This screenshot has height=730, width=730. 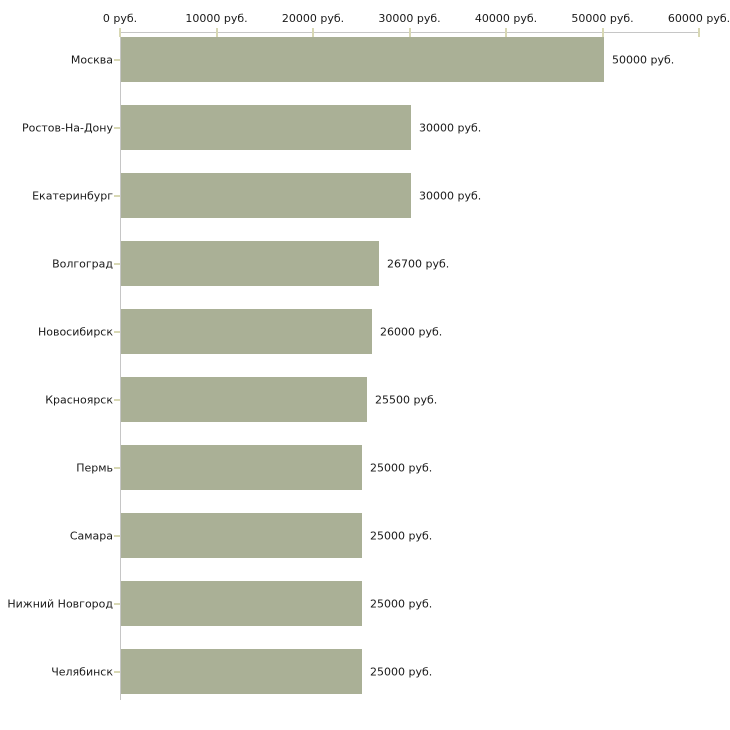 I want to click on bar-Пермь, so click(x=241, y=467).